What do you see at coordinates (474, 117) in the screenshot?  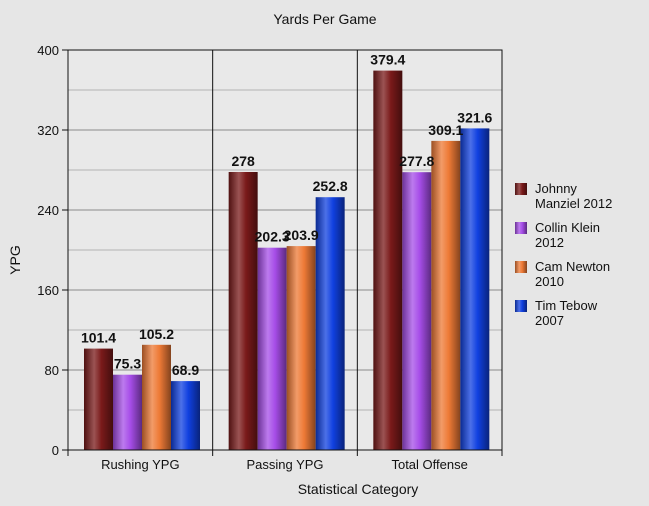 I see `data-label: 321.6` at bounding box center [474, 117].